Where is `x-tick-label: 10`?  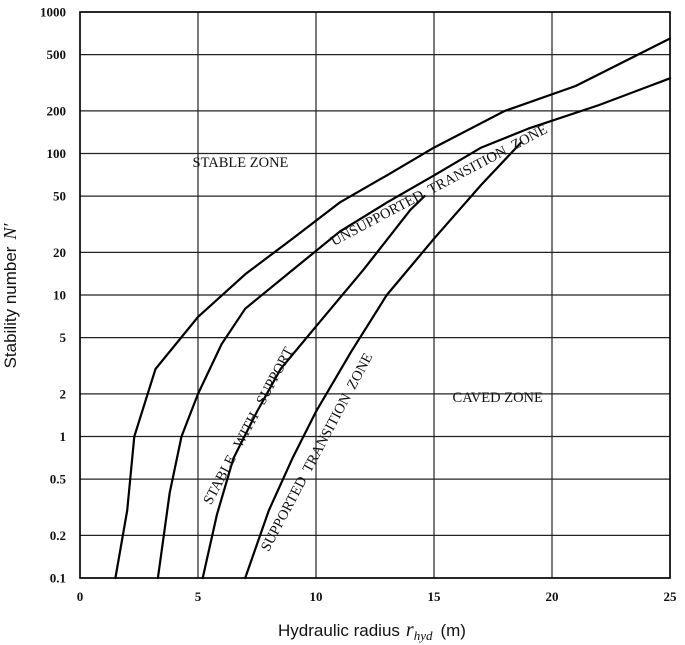
x-tick-label: 10 is located at coordinates (316, 596).